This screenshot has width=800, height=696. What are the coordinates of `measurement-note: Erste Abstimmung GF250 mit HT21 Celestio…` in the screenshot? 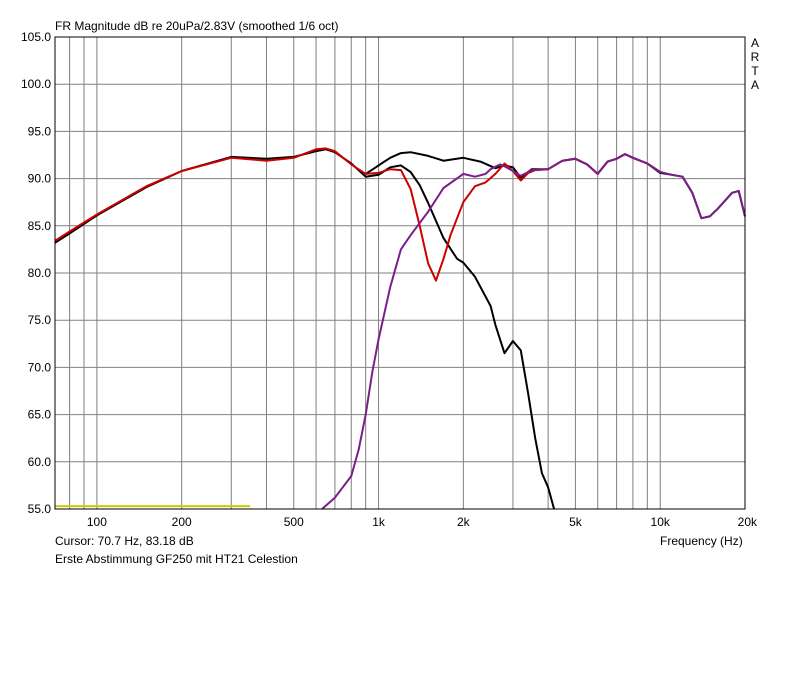 It's located at (176, 559).